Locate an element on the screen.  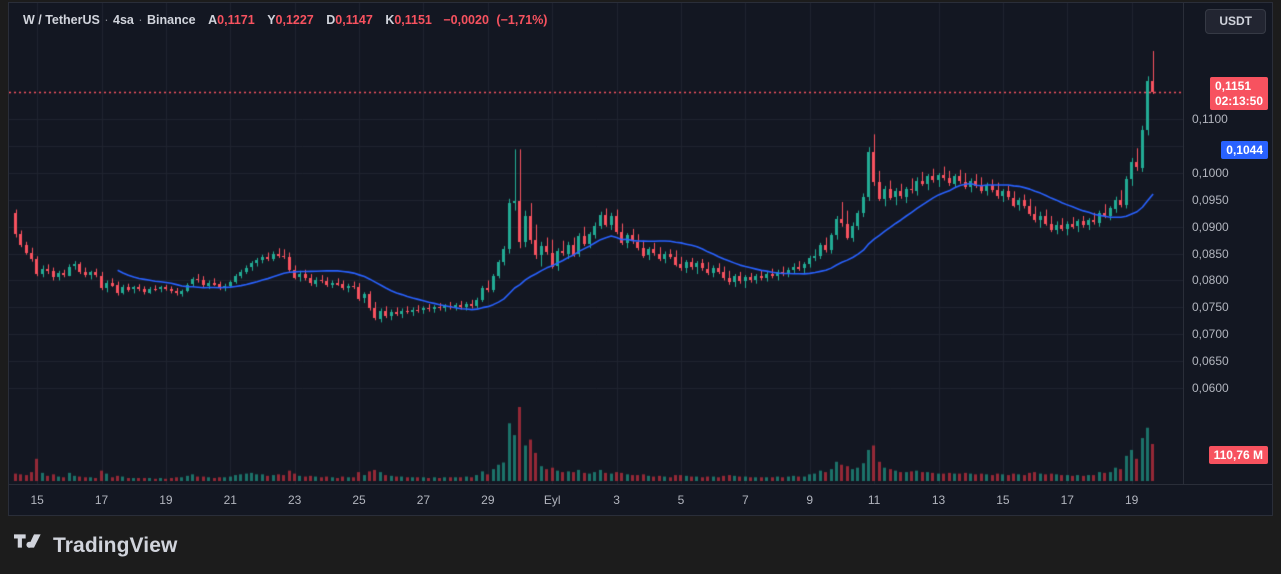
tradingview-logo: TradingView is located at coordinates (95, 546).